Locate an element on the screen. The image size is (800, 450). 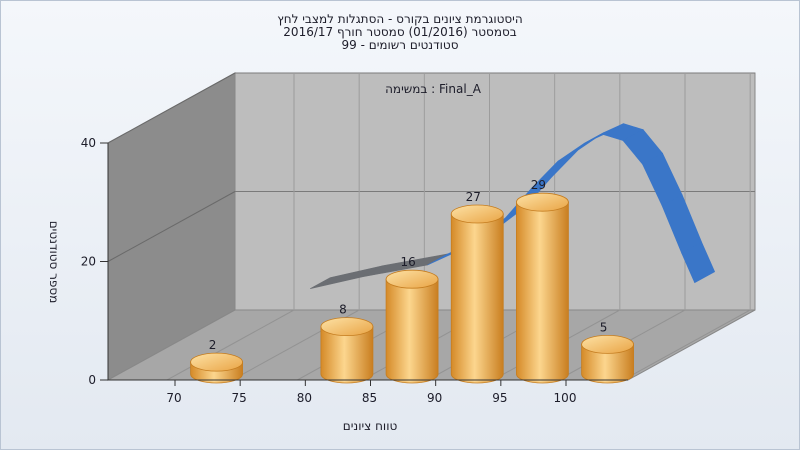
bar-value-label: 2 is located at coordinates (213, 345).